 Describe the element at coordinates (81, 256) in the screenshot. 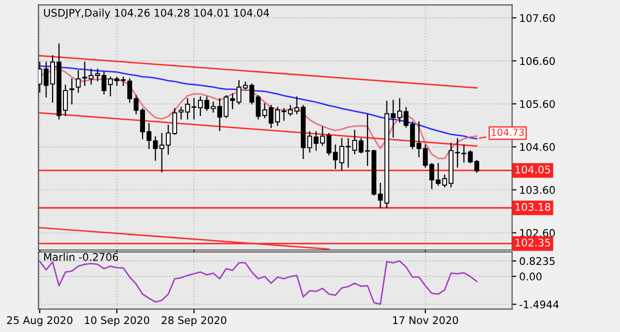

I see `chart-title: Marlin -0.2706` at that location.